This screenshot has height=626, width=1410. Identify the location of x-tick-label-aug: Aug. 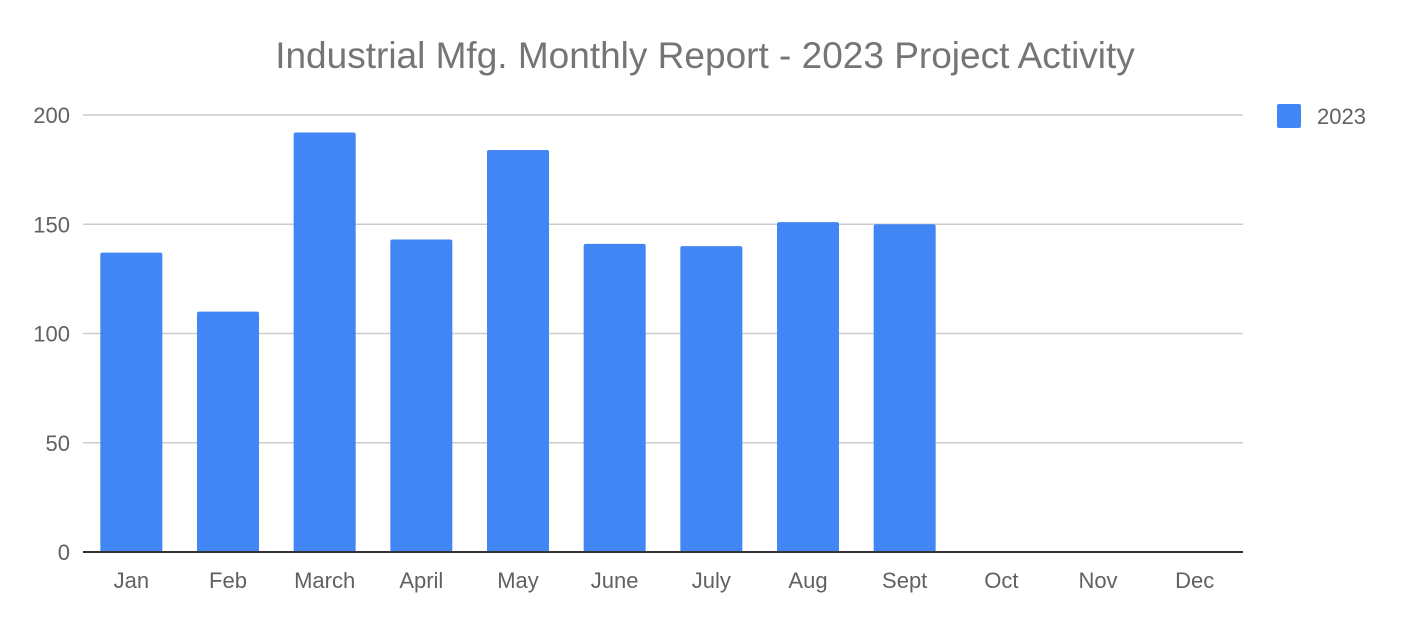
(807, 580).